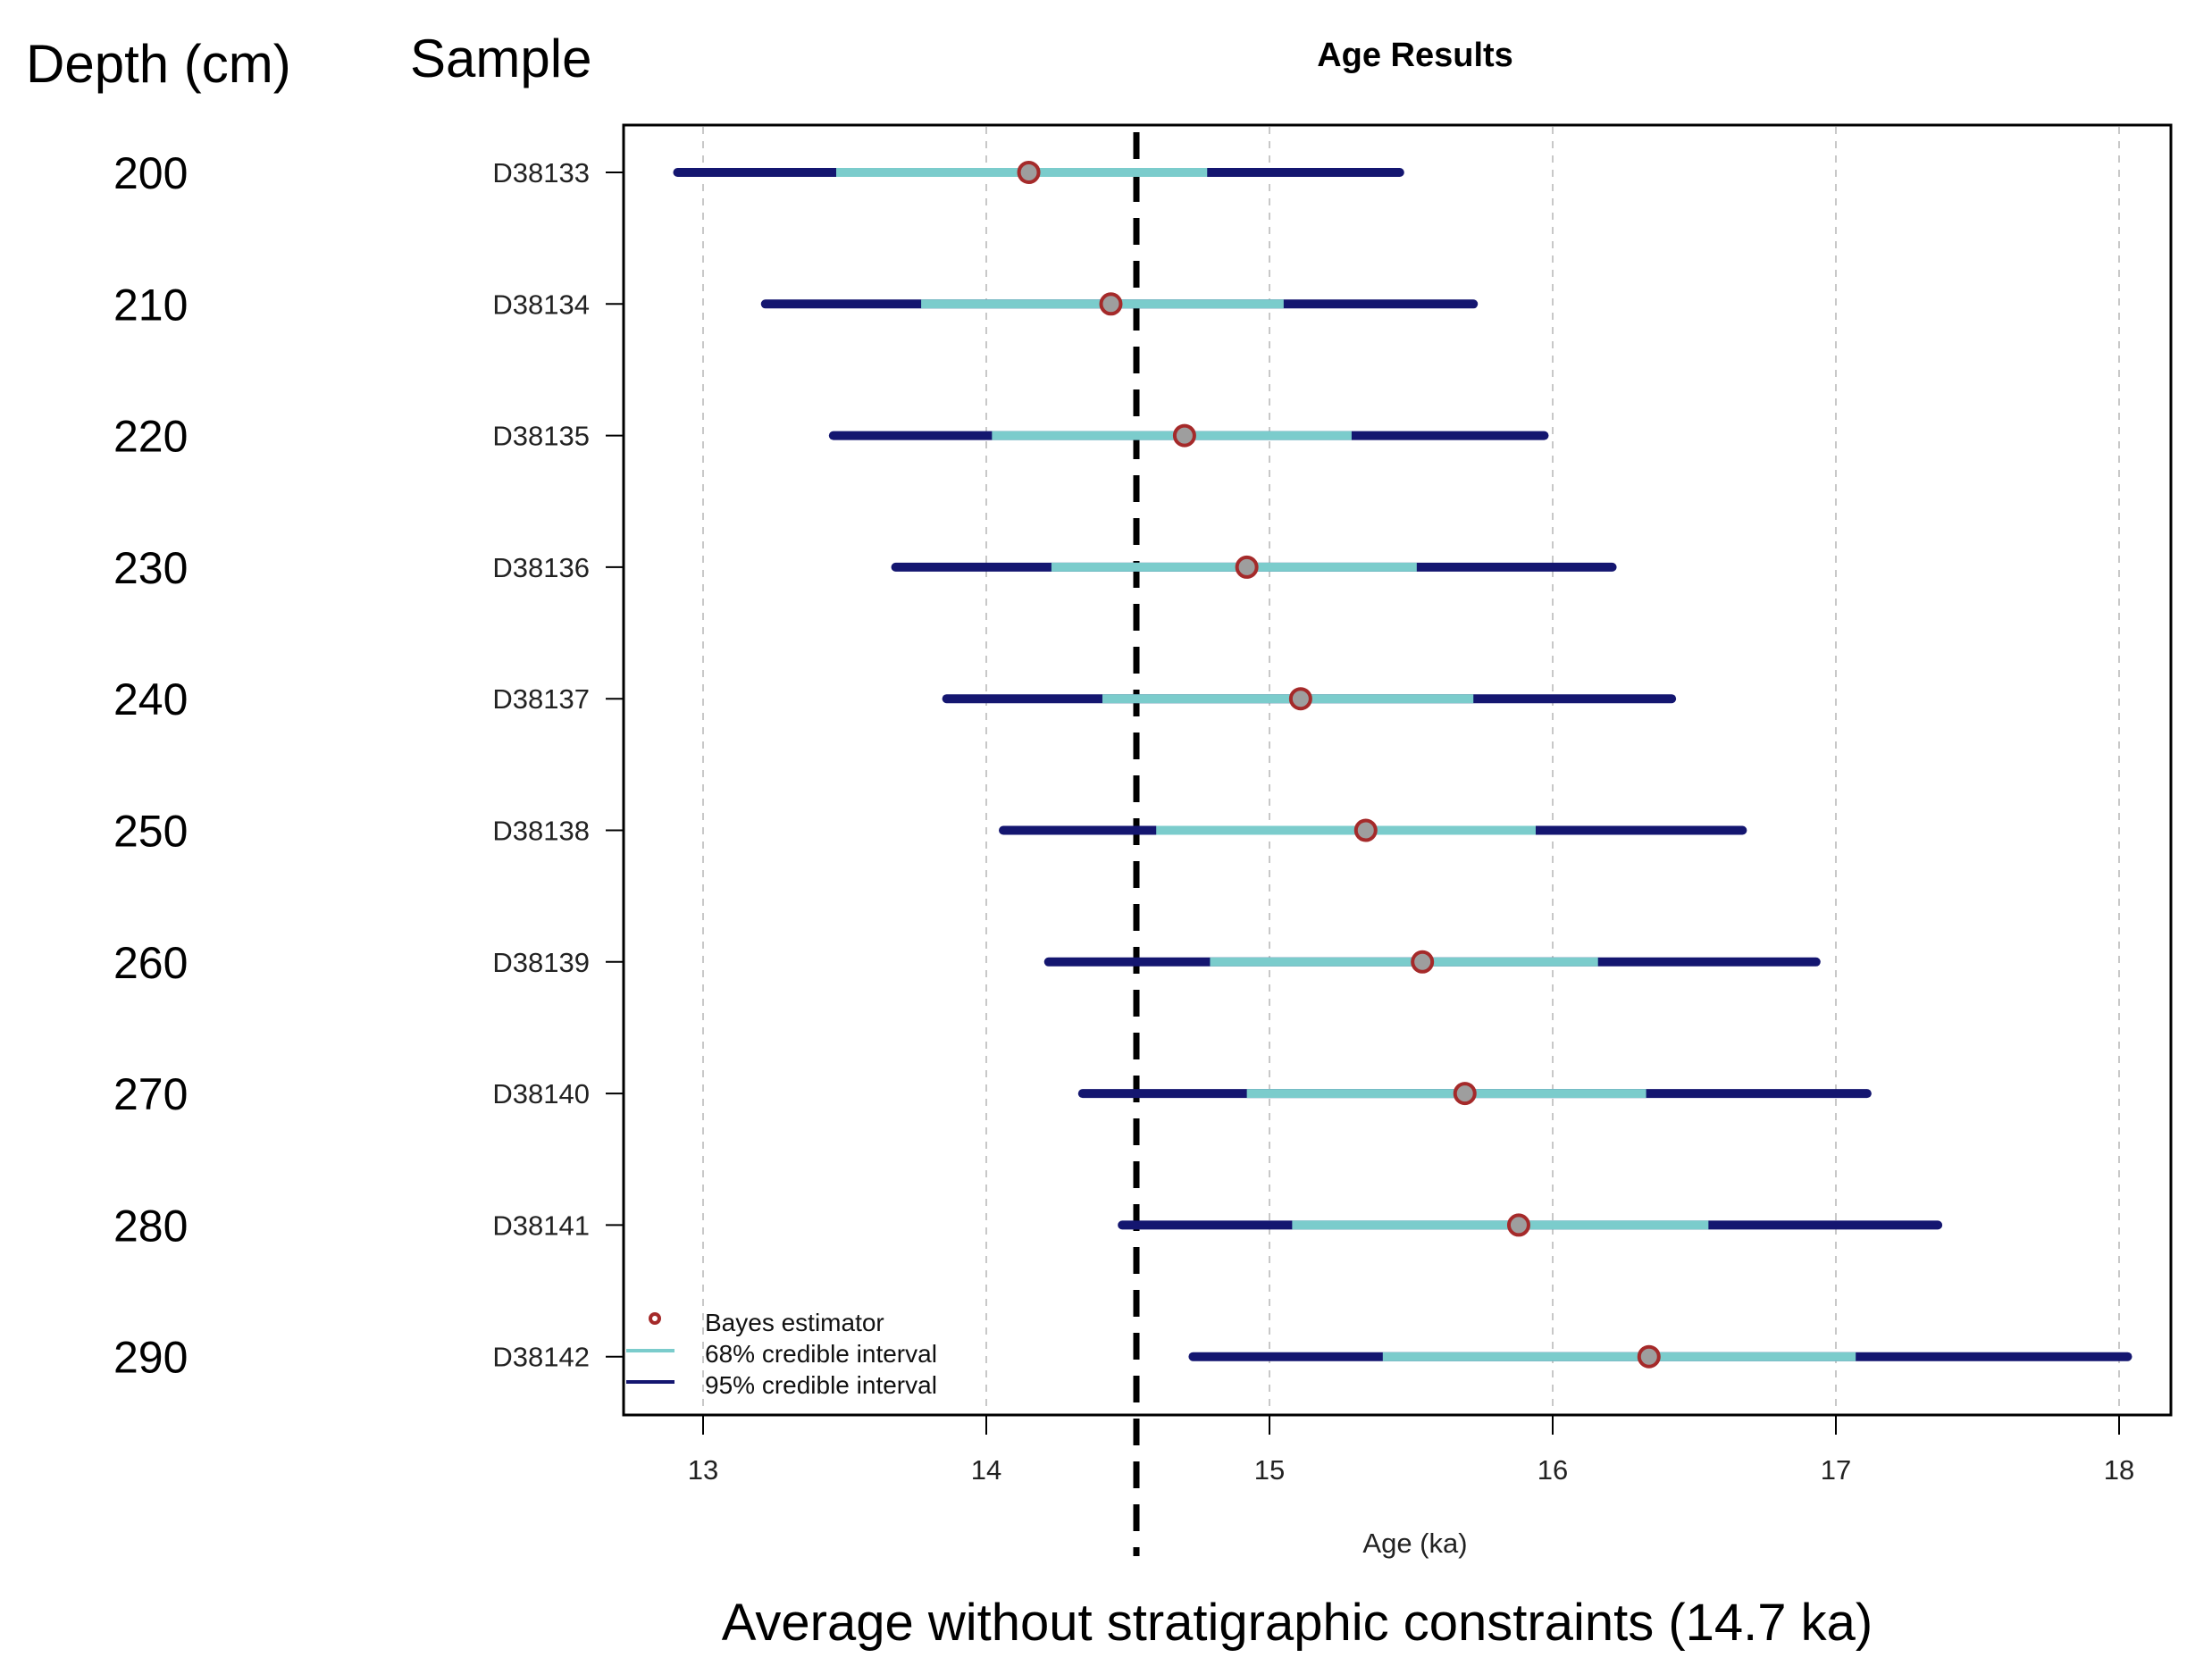 The image size is (2212, 1666). What do you see at coordinates (541, 1093) in the screenshot?
I see `sample-label: D38140` at bounding box center [541, 1093].